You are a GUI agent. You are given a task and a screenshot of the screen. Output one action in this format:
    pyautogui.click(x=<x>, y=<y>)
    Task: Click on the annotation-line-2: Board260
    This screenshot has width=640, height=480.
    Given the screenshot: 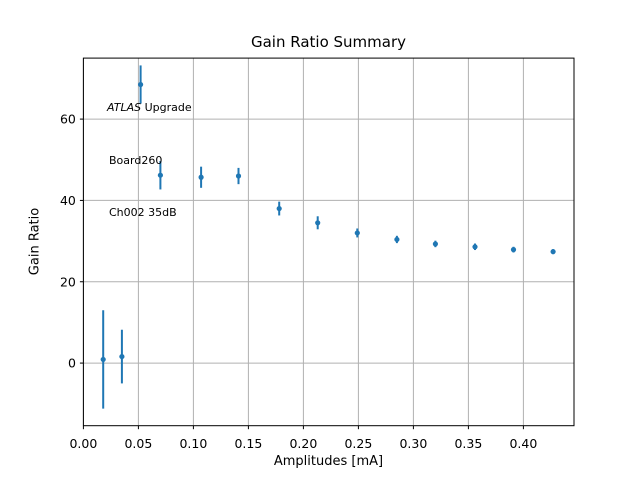 What is the action you would take?
    pyautogui.click(x=136, y=160)
    